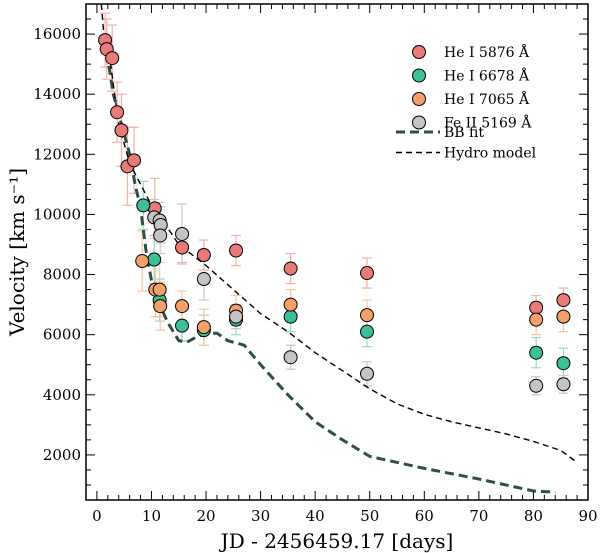 Image resolution: width=600 pixels, height=553 pixels. I want to click on x-tick-label: 10, so click(151, 516).